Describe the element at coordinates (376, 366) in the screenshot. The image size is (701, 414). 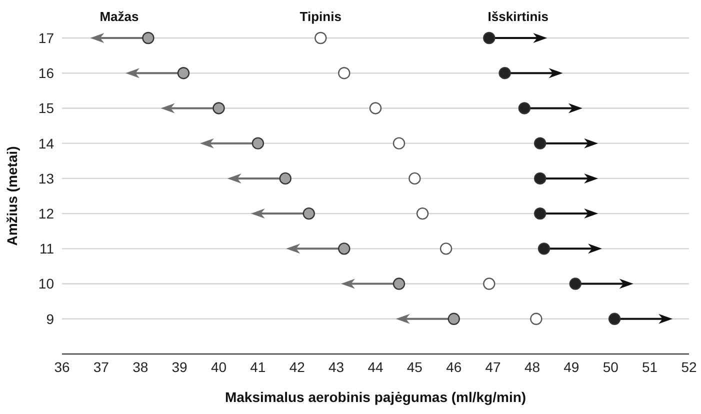
I see `x-tick-label: 44` at that location.